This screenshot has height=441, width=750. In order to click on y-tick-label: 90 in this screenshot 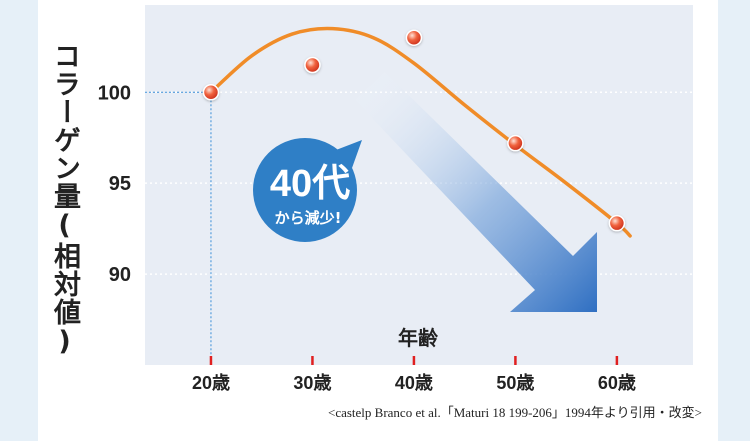, I will do `click(120, 275)`.